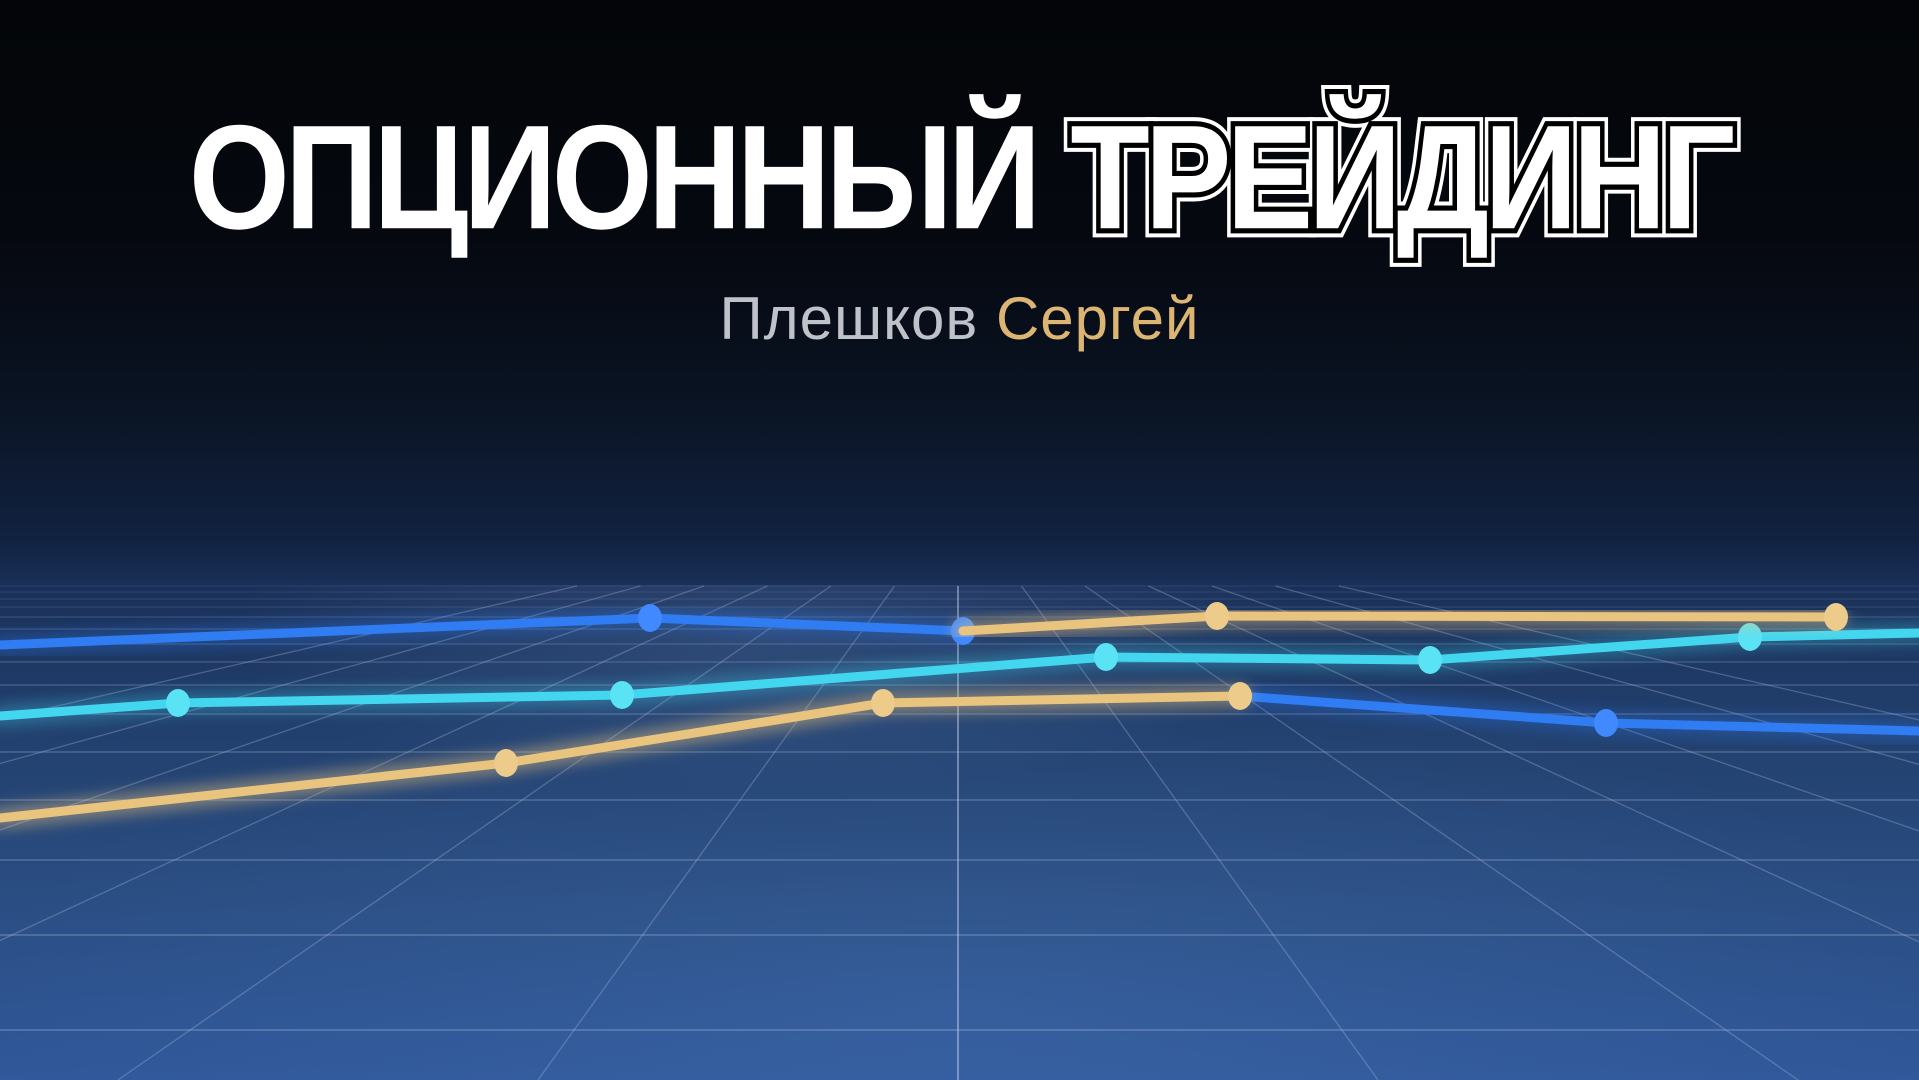 This screenshot has width=1919, height=1080. I want to click on title-solid-word: ОПЦИОННЫЙ, so click(615, 177).